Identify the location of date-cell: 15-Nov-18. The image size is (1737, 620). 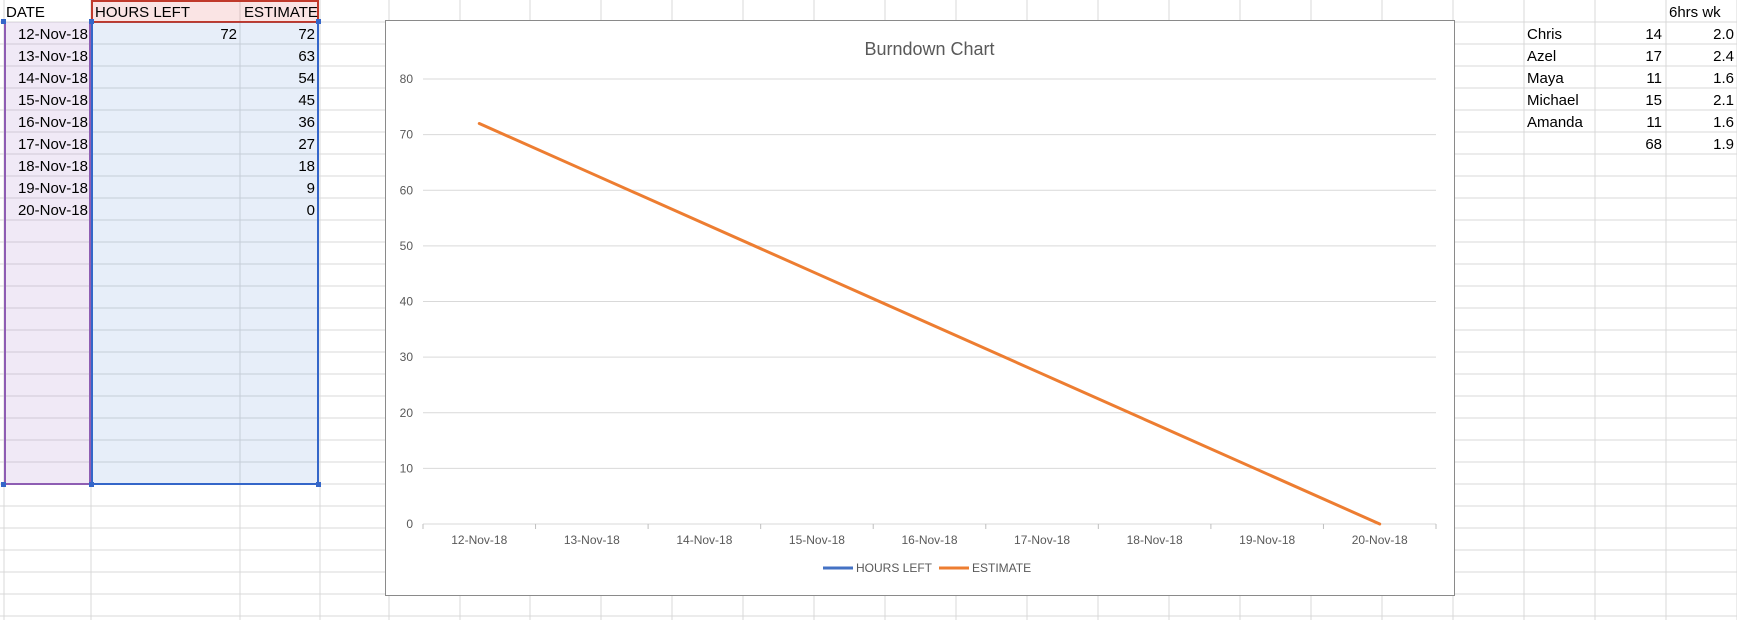
(52, 100).